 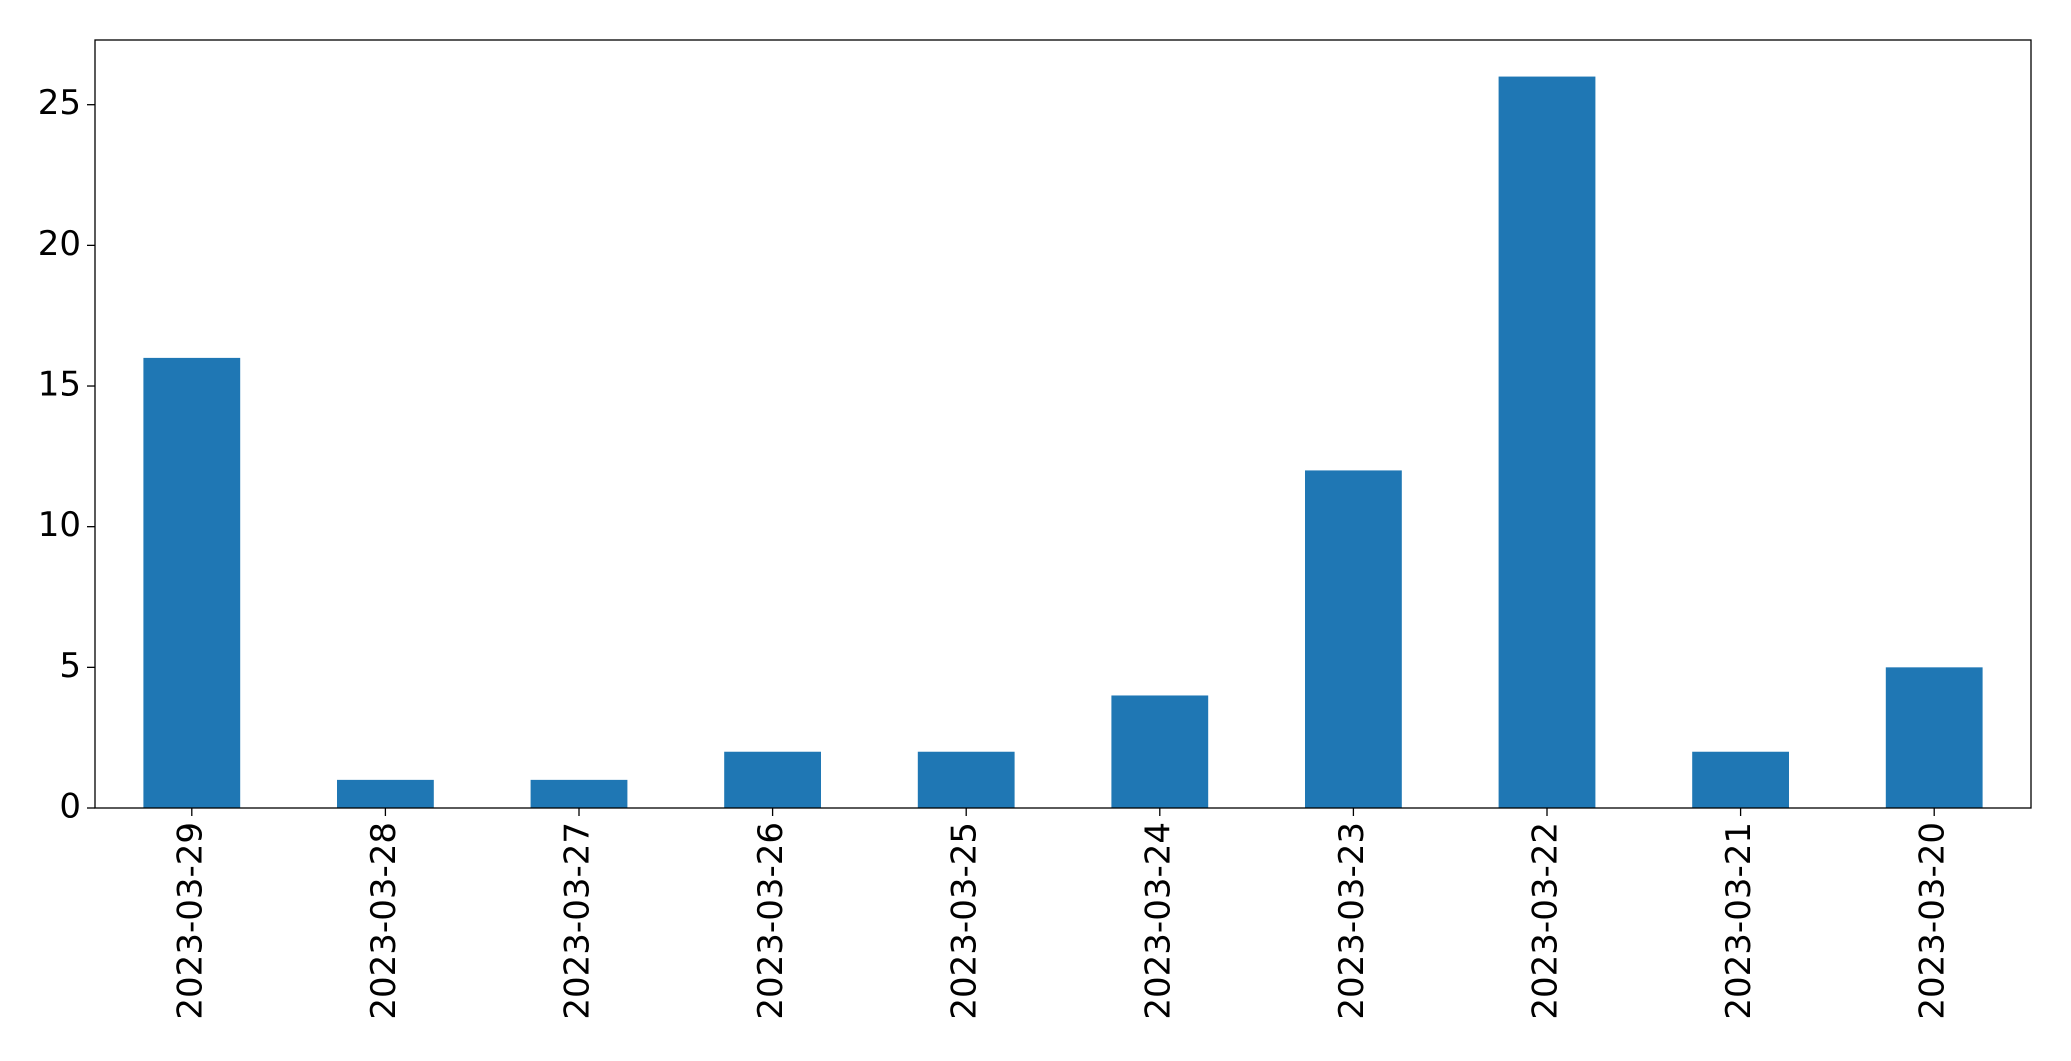 What do you see at coordinates (59, 385) in the screenshot?
I see `y-tick-label: 15` at bounding box center [59, 385].